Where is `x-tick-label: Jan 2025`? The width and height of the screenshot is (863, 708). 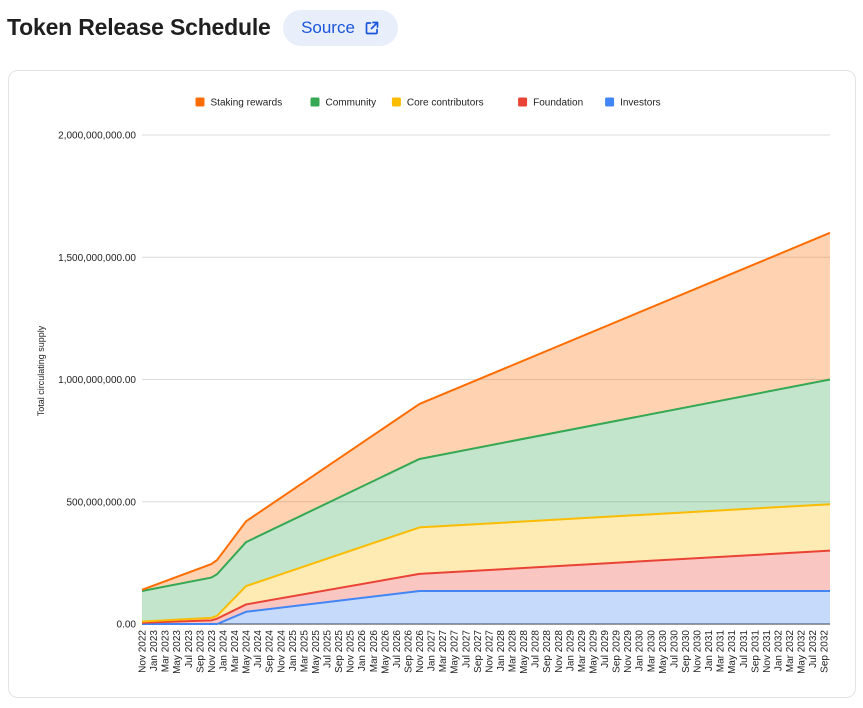
x-tick-label: Jan 2025 is located at coordinates (293, 651).